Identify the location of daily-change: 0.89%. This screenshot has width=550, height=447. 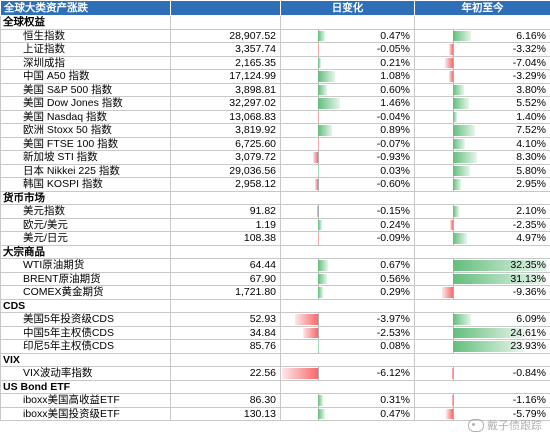
(347, 130).